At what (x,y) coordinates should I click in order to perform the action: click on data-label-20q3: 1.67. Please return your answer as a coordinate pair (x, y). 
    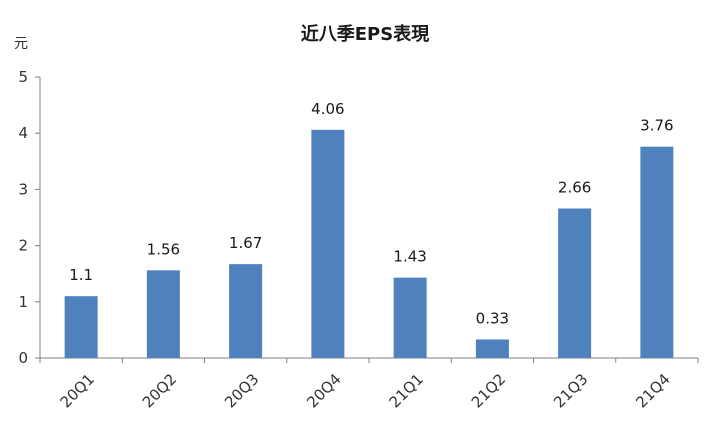
    Looking at the image, I should click on (245, 243).